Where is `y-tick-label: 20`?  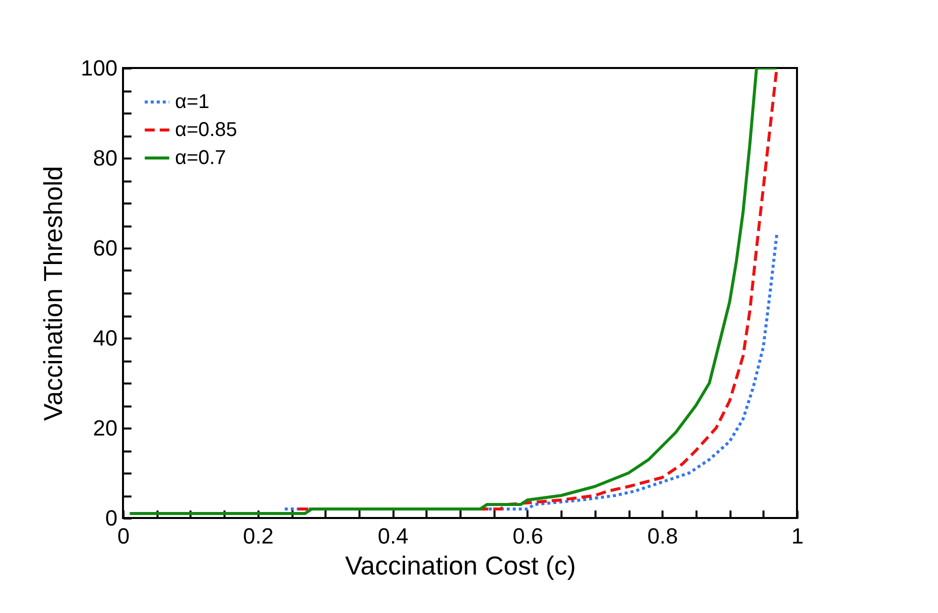
y-tick-label: 20 is located at coordinates (105, 428).